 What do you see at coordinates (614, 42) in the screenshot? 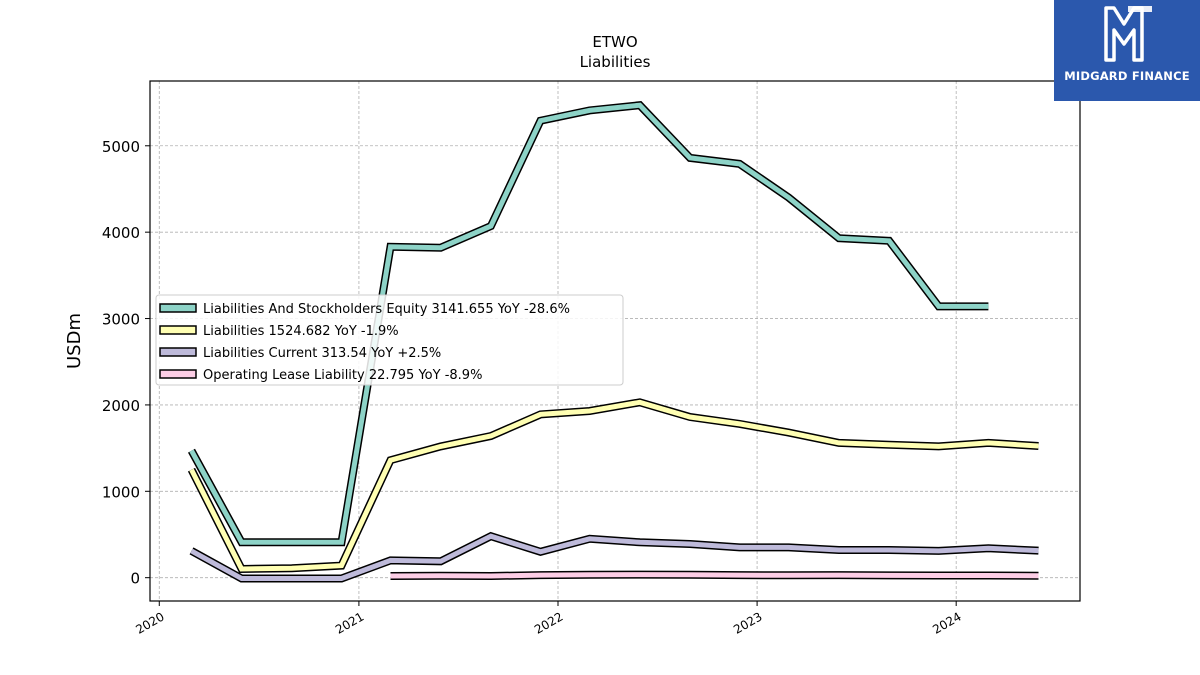
I see `chart-title: ETWO` at bounding box center [614, 42].